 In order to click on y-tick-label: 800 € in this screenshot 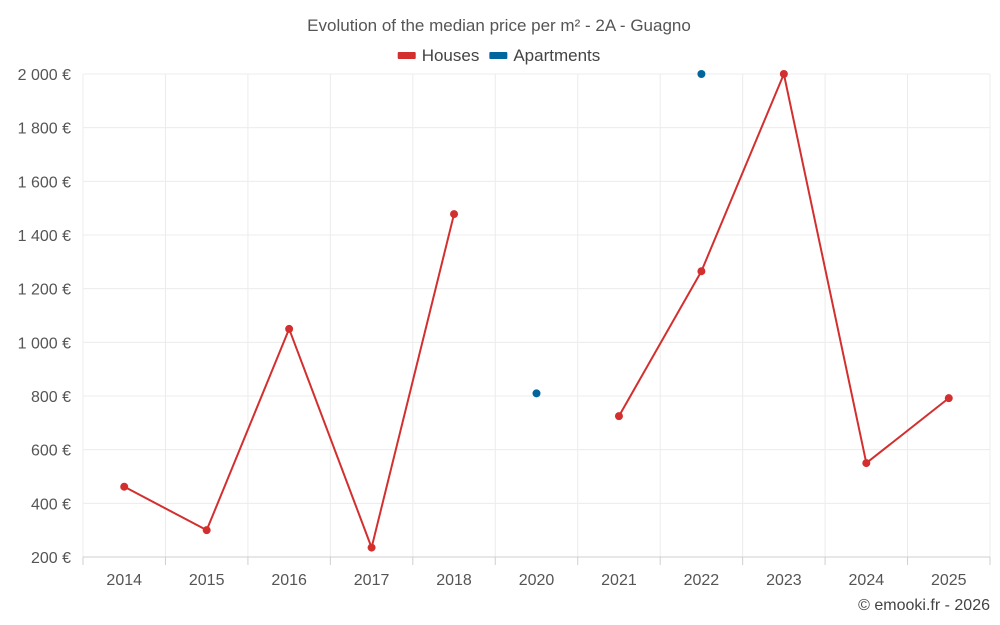, I will do `click(51, 397)`.